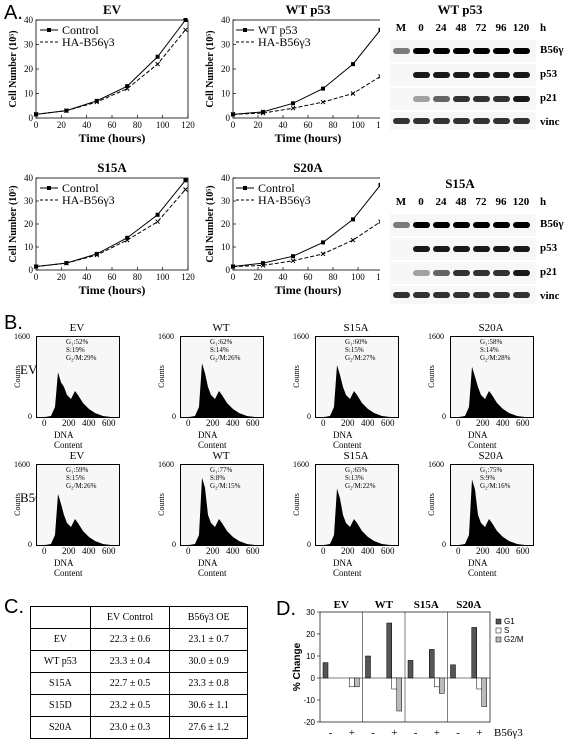  Describe the element at coordinates (80, 188) in the screenshot. I see `legend-label: Control` at that location.